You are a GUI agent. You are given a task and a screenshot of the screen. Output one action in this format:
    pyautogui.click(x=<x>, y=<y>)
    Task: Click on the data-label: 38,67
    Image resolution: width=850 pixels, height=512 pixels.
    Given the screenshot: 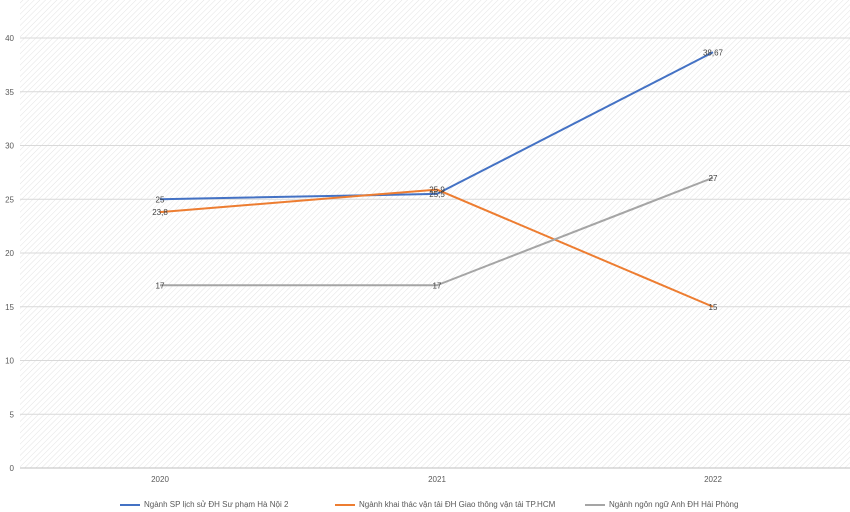 What is the action you would take?
    pyautogui.click(x=713, y=52)
    